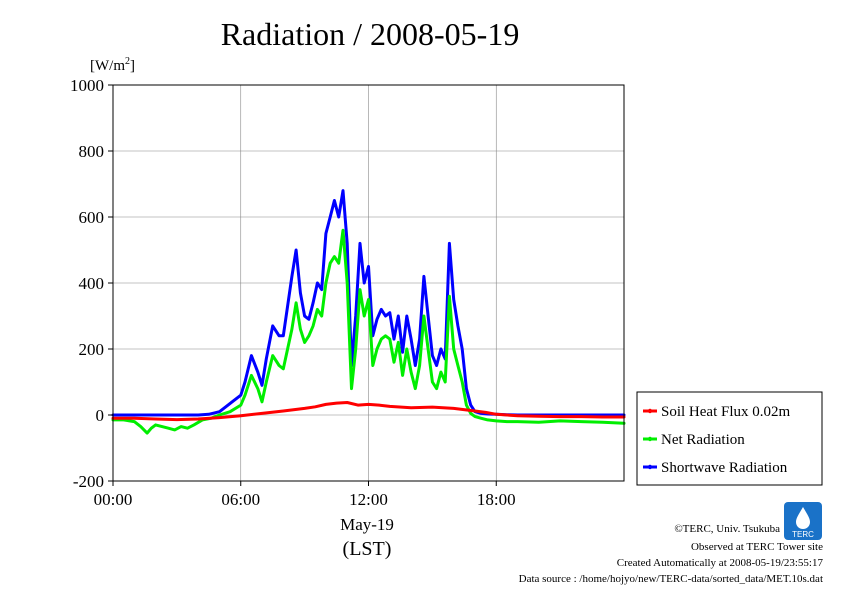 Image resolution: width=842 pixels, height=595 pixels. What do you see at coordinates (367, 549) in the screenshot?
I see `x-axis-sublabel: (LST)` at bounding box center [367, 549].